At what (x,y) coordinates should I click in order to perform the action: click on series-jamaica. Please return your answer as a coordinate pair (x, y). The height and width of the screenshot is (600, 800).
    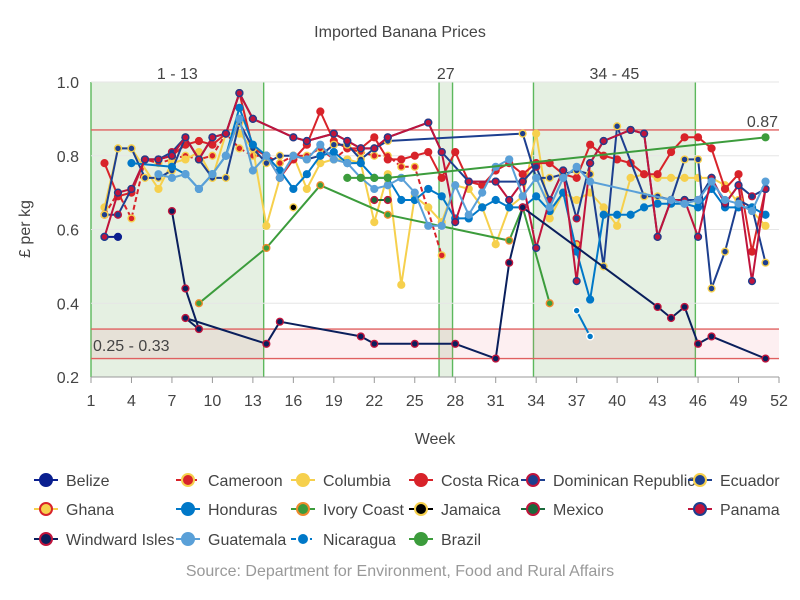
    Looking at the image, I should click on (293, 207).